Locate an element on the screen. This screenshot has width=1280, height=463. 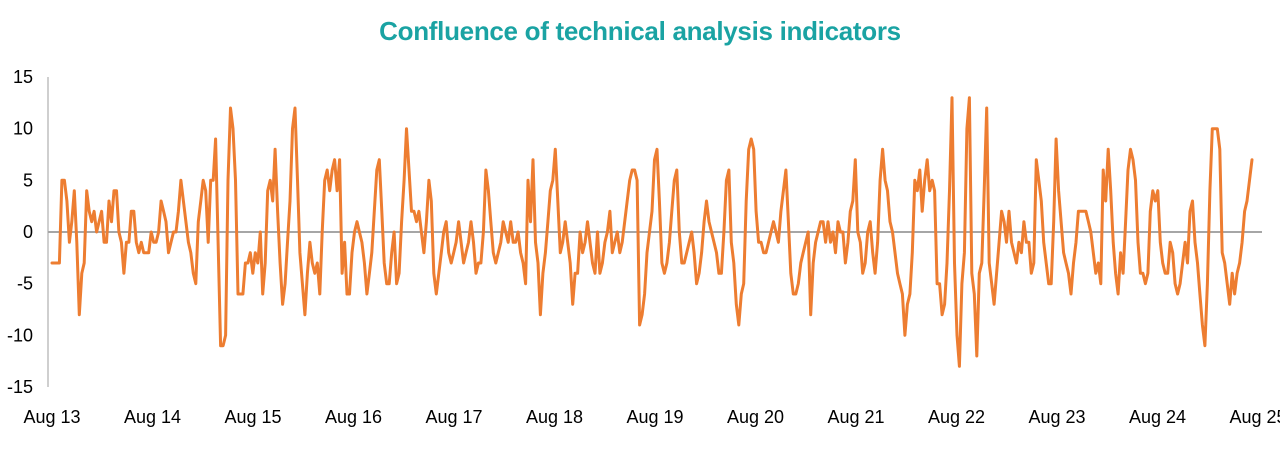
x-tick-label: Aug 24 is located at coordinates (1157, 417).